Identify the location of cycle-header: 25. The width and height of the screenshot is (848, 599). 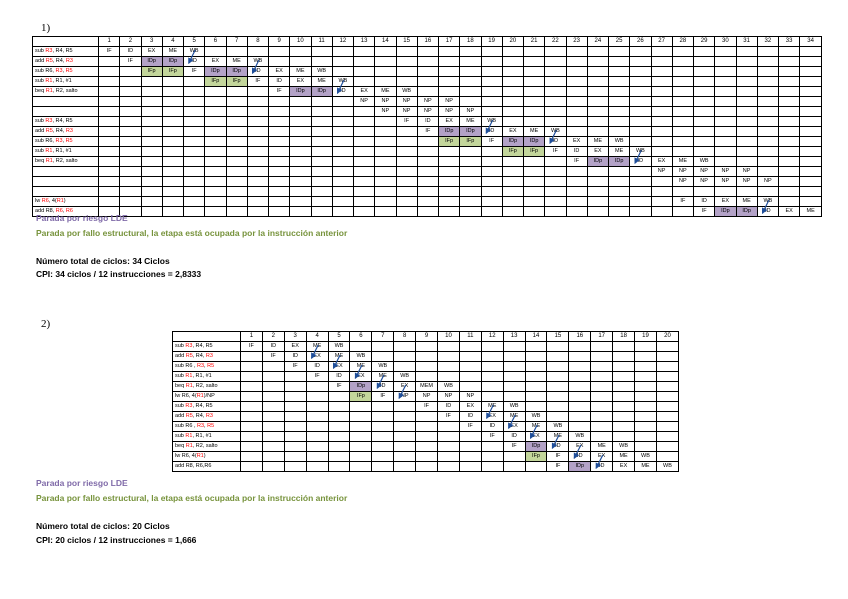
(619, 41).